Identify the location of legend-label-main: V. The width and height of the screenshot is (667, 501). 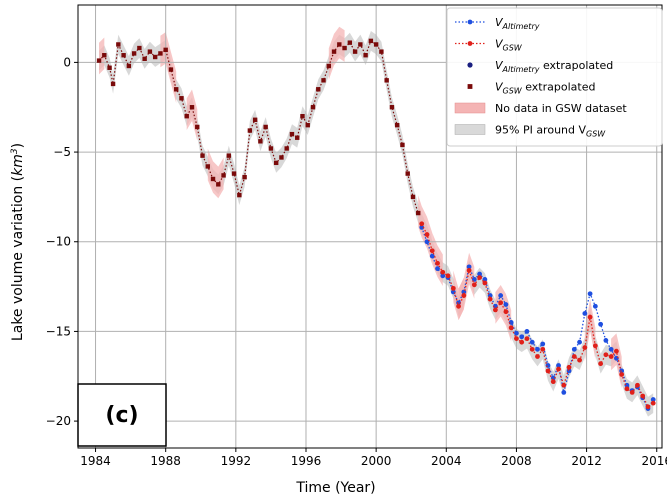
(499, 44).